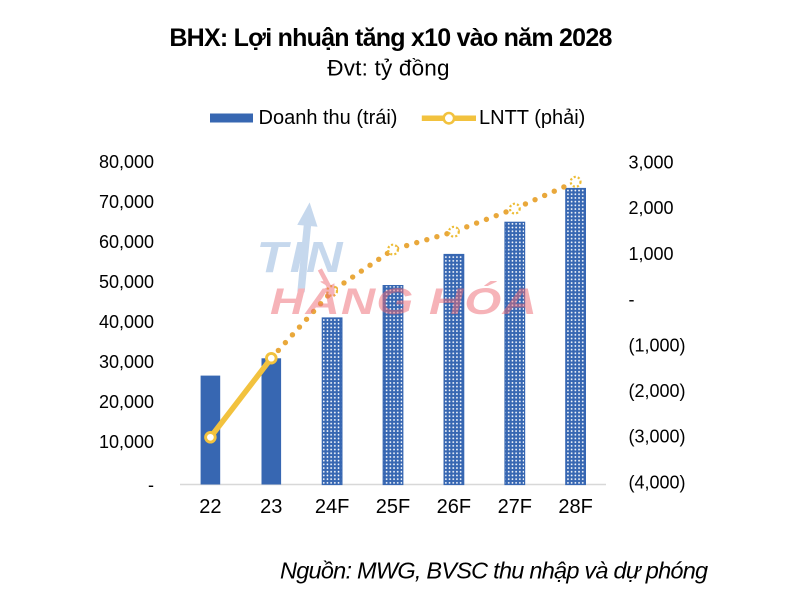  Describe the element at coordinates (454, 507) in the screenshot. I see `svg-text: 26F` at that location.